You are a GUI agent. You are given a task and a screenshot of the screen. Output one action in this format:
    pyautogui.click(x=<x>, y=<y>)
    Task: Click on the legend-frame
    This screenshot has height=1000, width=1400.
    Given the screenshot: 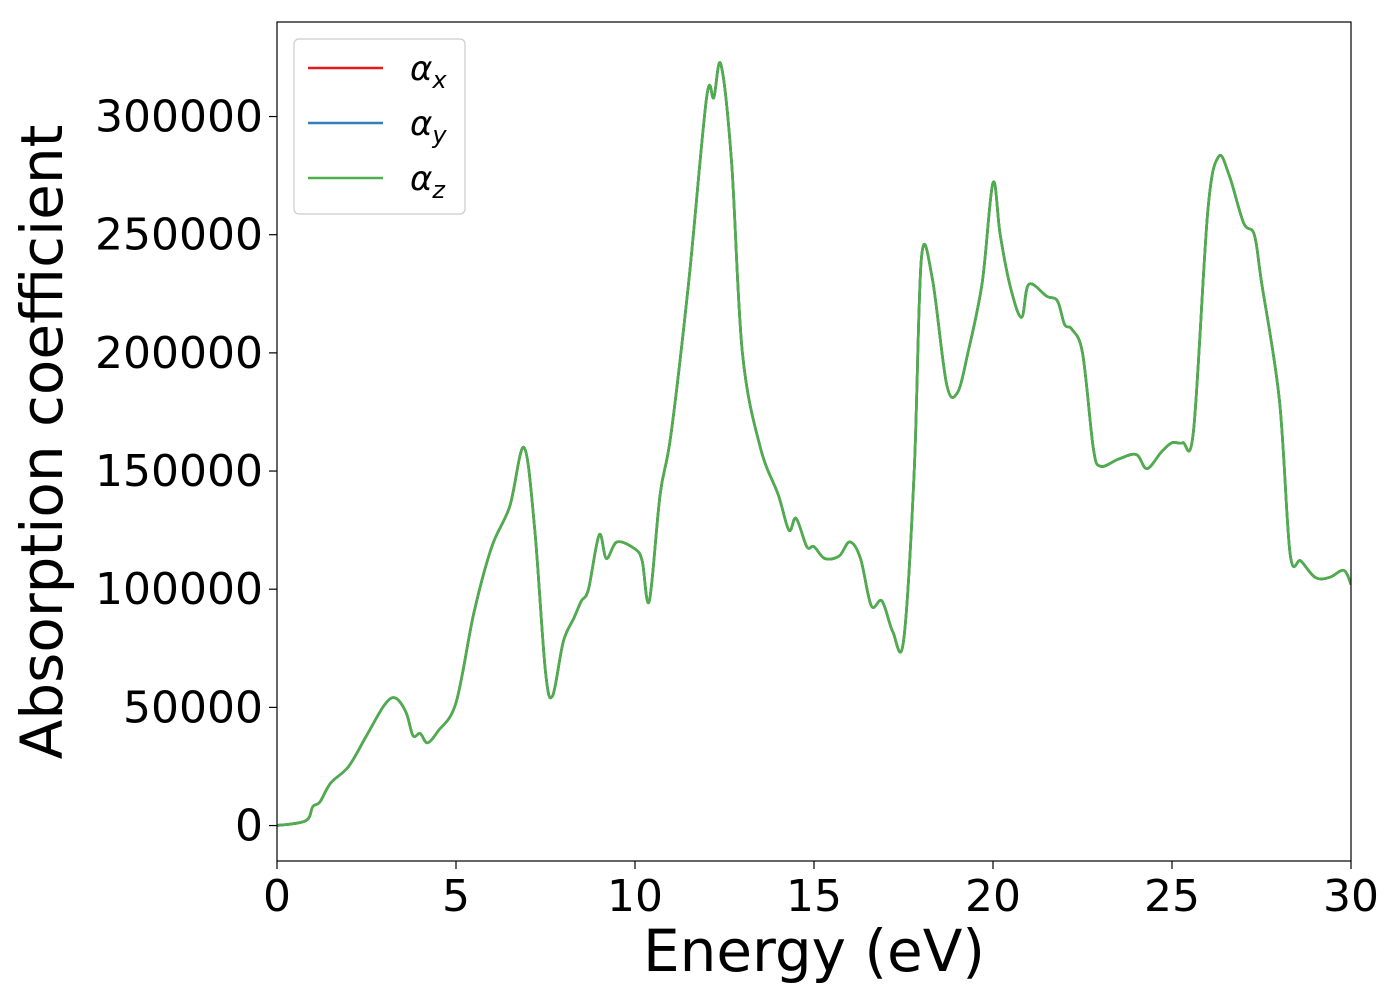 What is the action you would take?
    pyautogui.click(x=379, y=126)
    